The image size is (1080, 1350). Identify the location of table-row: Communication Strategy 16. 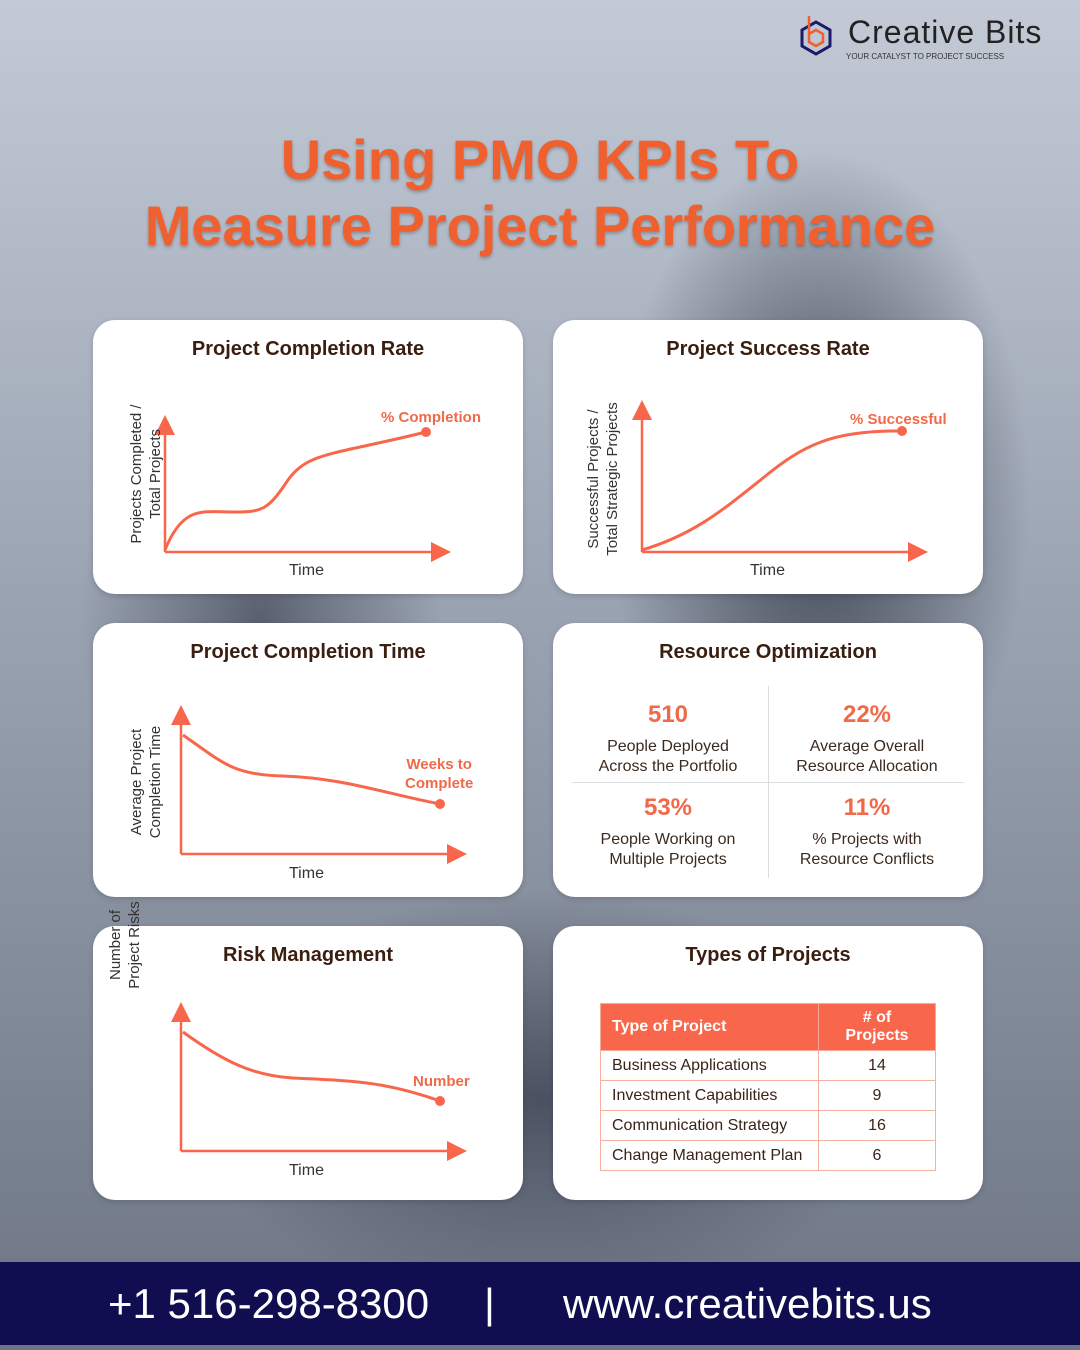
(768, 1125).